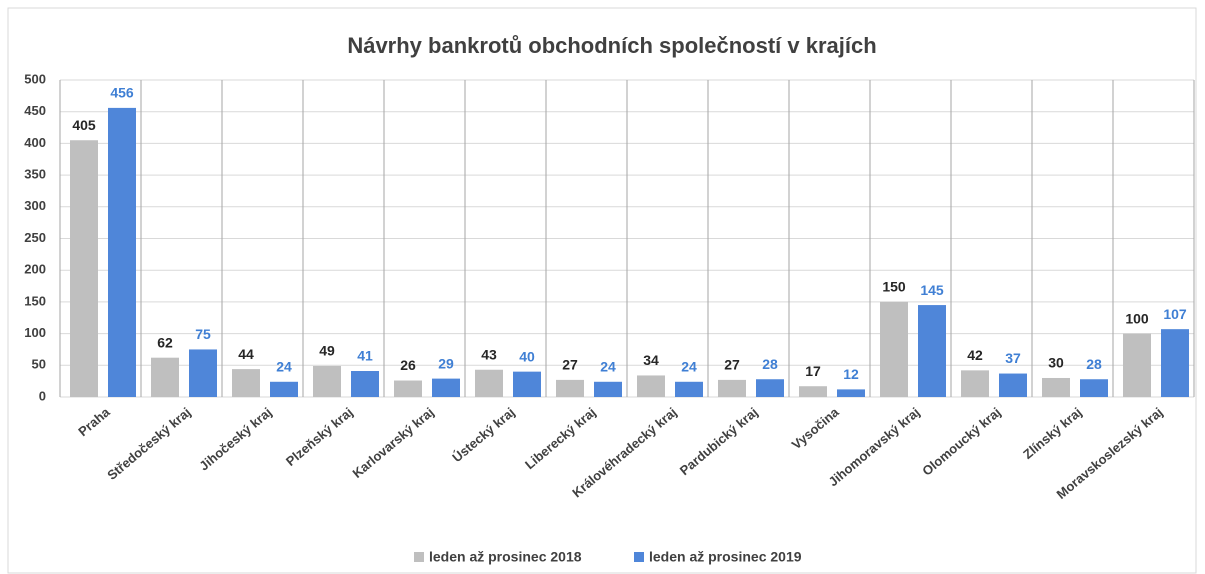 The width and height of the screenshot is (1205, 574). Describe the element at coordinates (932, 290) in the screenshot. I see `data-label: 145` at that location.